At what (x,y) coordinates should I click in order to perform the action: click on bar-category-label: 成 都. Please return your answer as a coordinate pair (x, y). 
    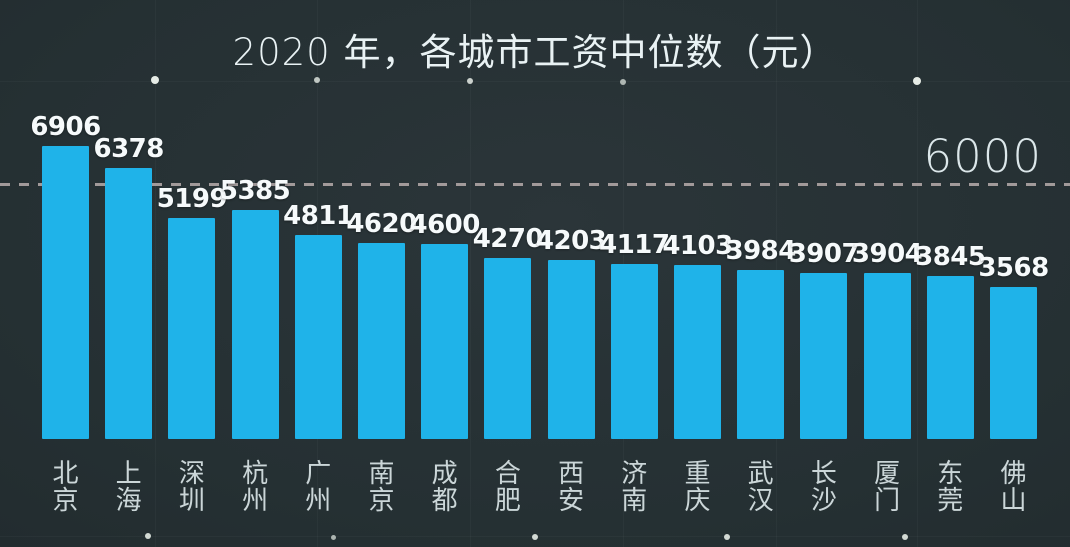
    Looking at the image, I should click on (444, 487).